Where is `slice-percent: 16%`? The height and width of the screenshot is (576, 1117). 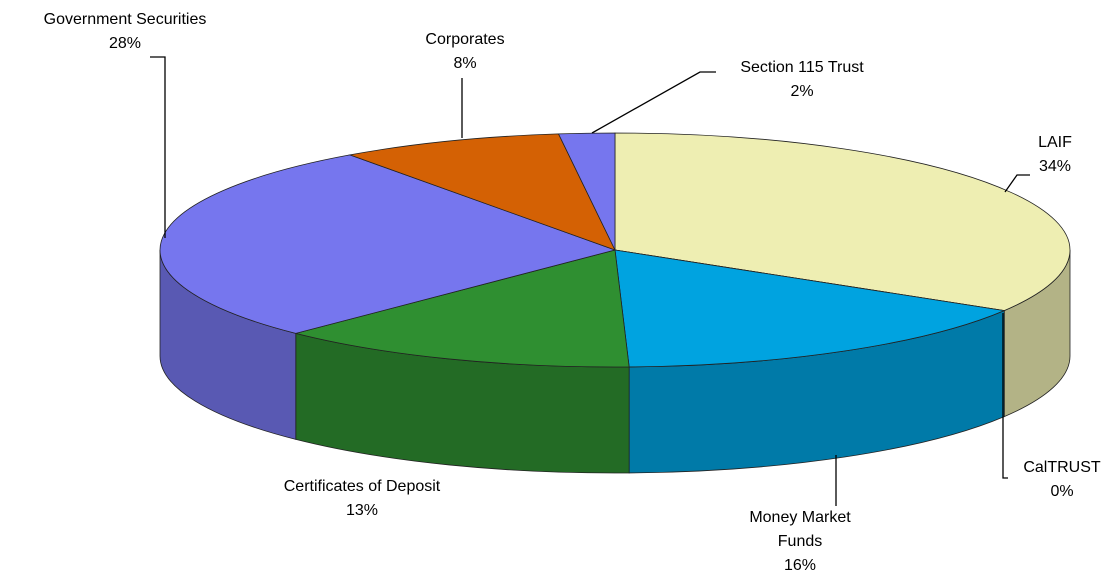
slice-percent: 16% is located at coordinates (800, 565).